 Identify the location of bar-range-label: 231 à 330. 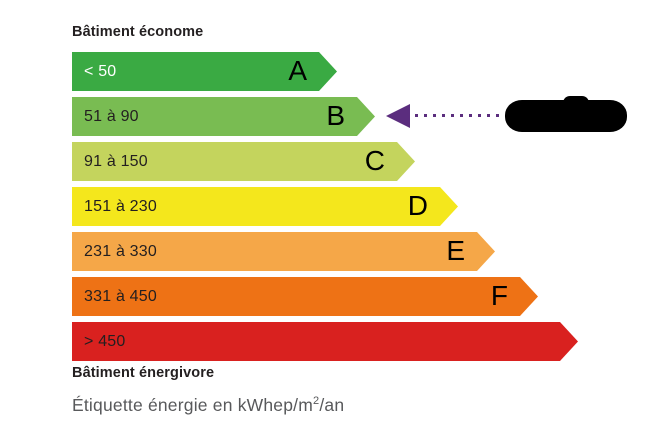
(120, 251).